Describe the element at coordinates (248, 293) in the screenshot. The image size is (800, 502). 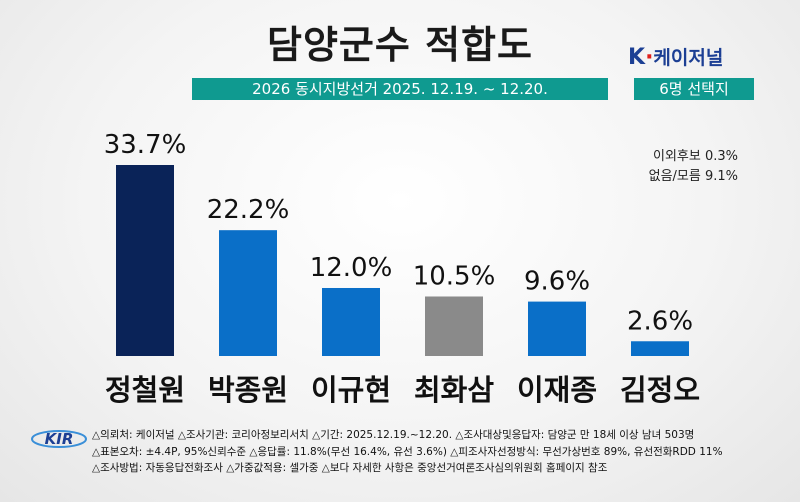
I see `bar-박종원` at that location.